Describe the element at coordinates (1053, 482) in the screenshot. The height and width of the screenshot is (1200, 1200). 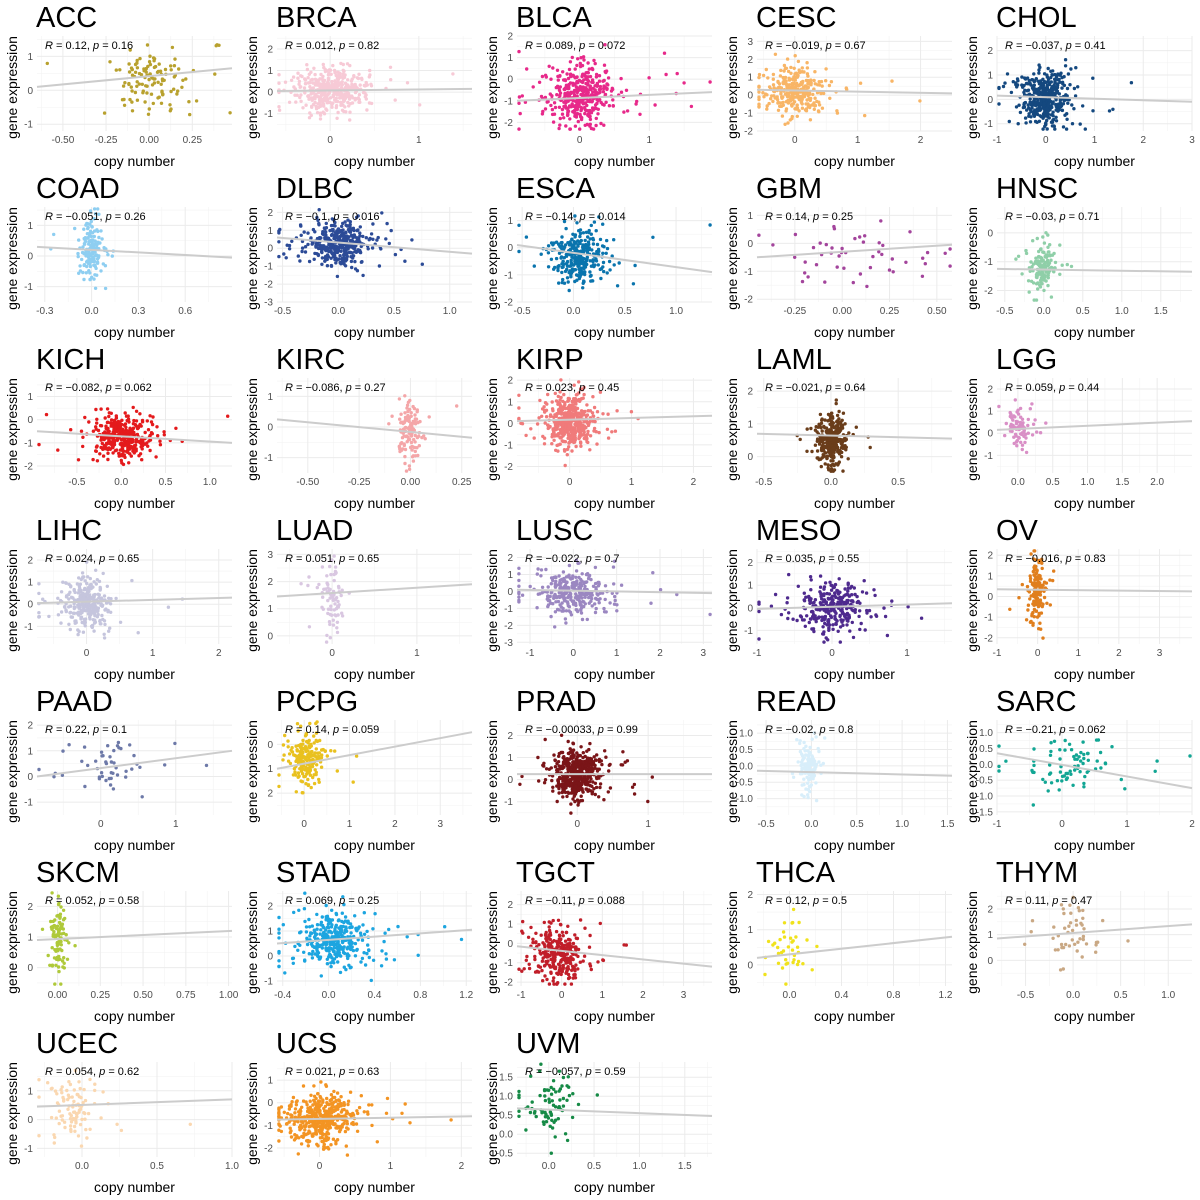
I see `x-tick-label: 0.5` at that location.